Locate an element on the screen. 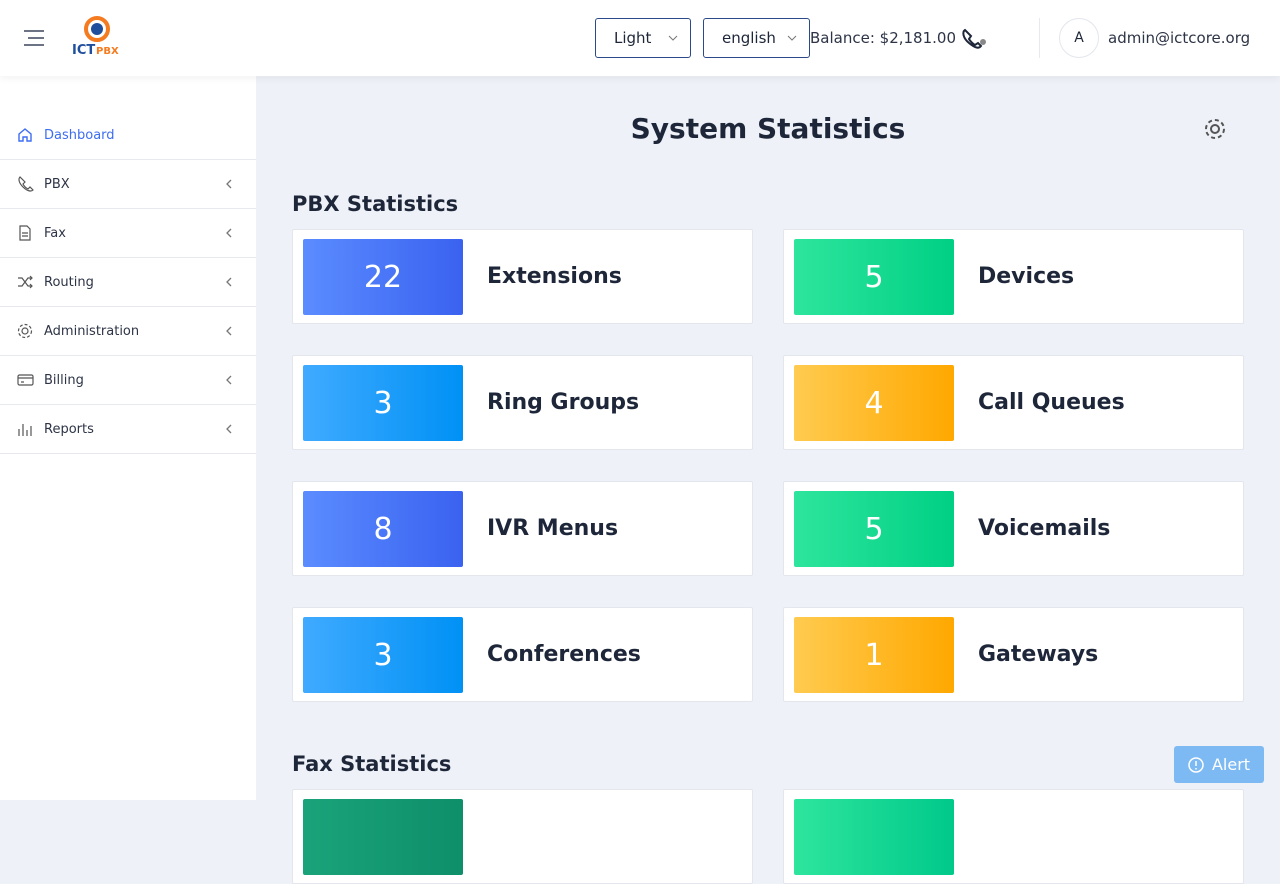  alert-label: Alert is located at coordinates (1231, 764).